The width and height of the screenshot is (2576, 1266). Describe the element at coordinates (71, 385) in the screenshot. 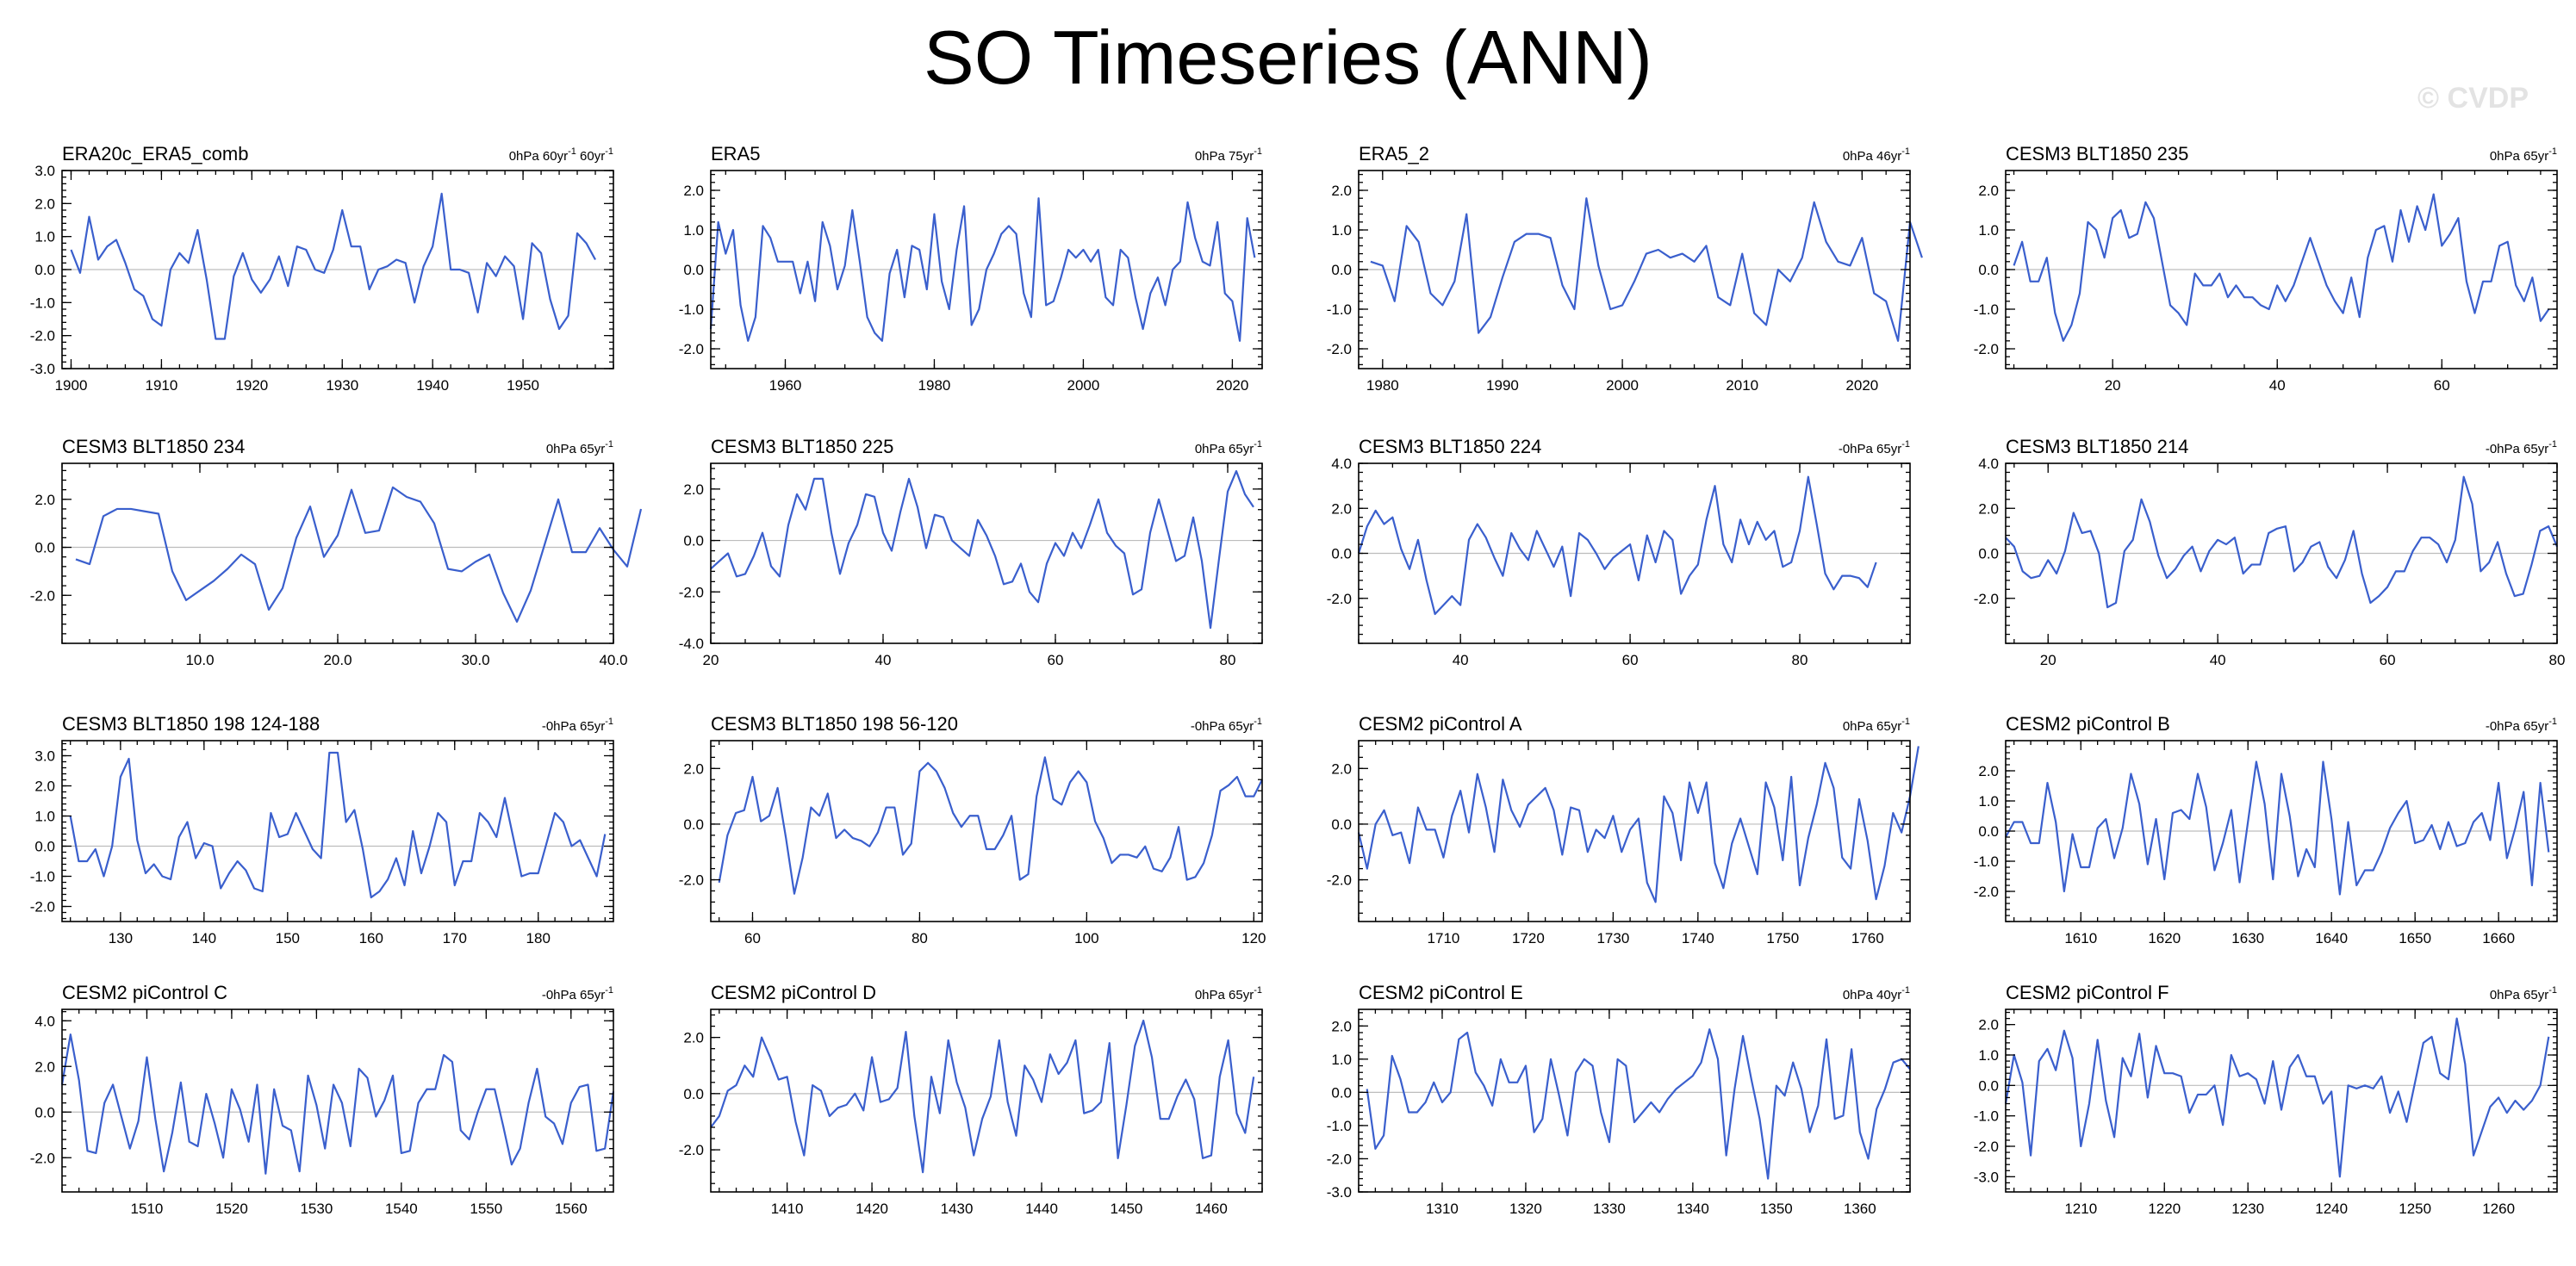

I see `x-tick-label: 1900` at that location.